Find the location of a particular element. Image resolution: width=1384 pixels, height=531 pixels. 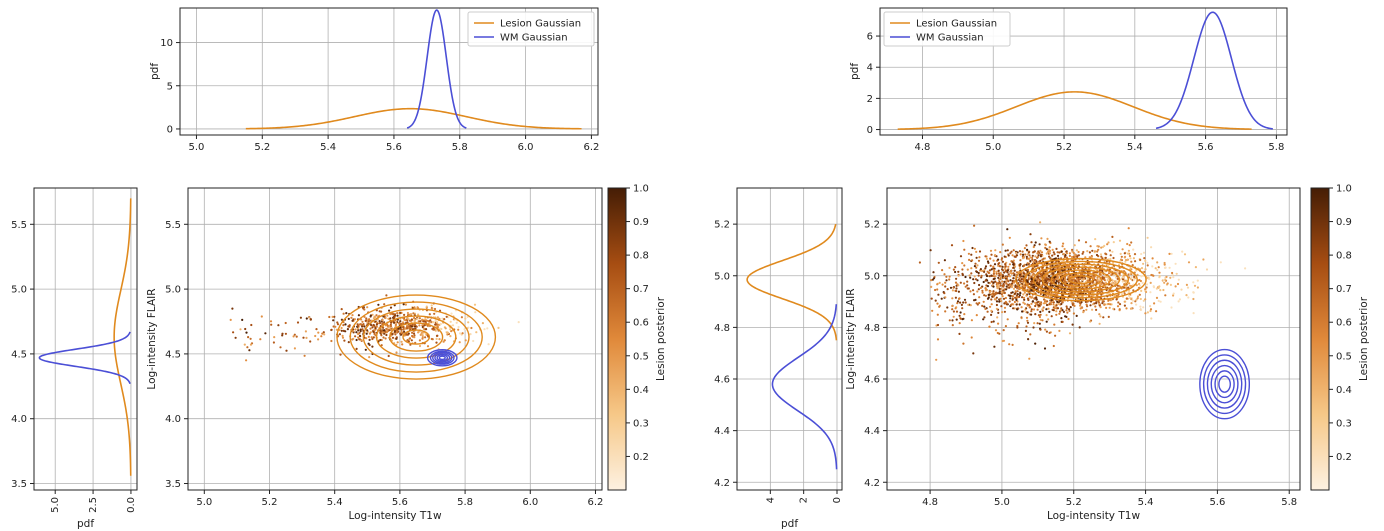

right-side-panel: 4 2 0 4.2 4.4 4.6 4.8 5.0 5.2 pdf is located at coordinates (778, 358).